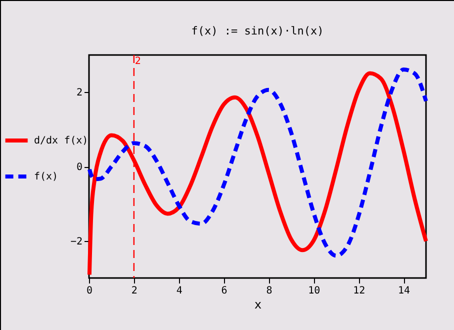  Describe the element at coordinates (359, 291) in the screenshot. I see `x-tick-label: 12` at that location.